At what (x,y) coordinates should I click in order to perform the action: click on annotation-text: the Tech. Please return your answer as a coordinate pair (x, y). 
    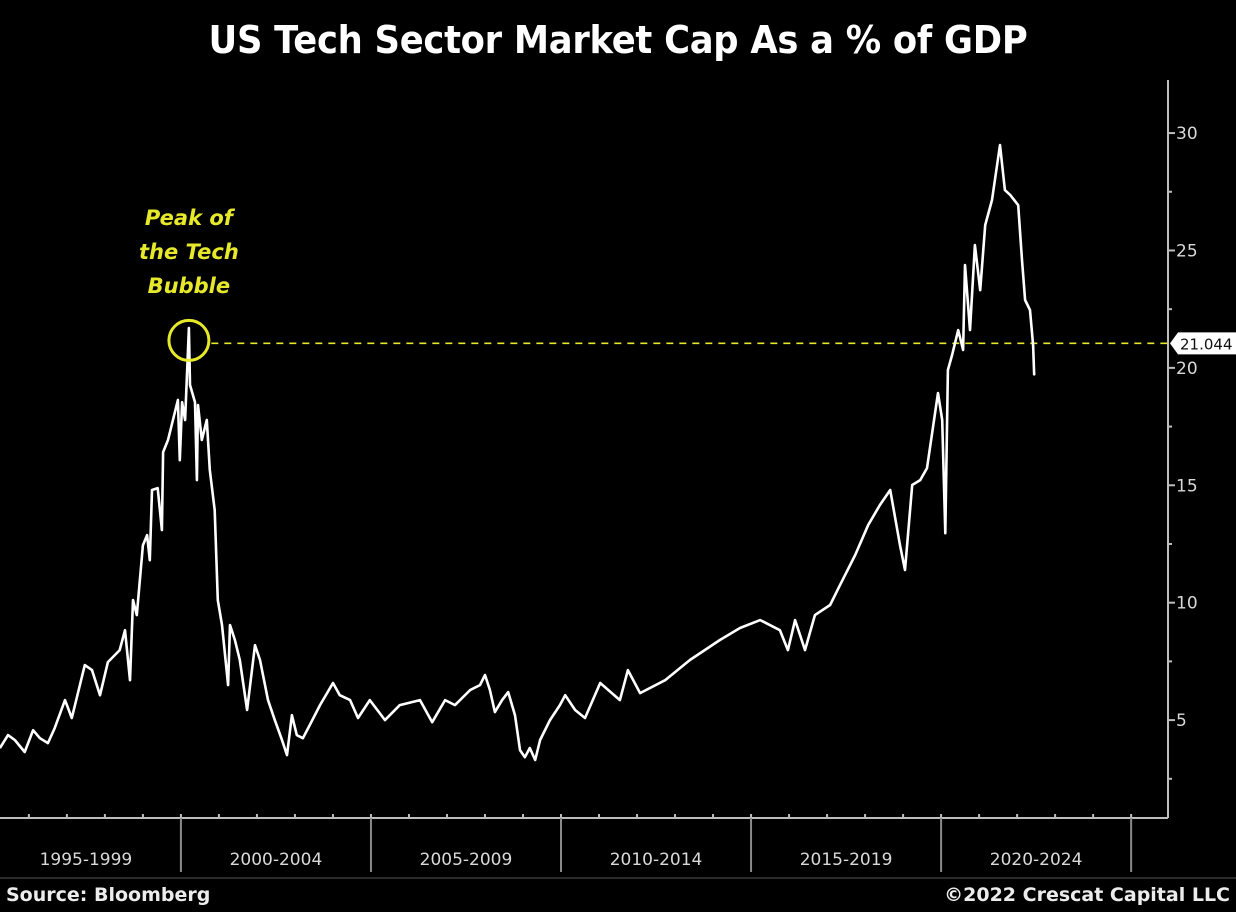
    Looking at the image, I should click on (189, 252).